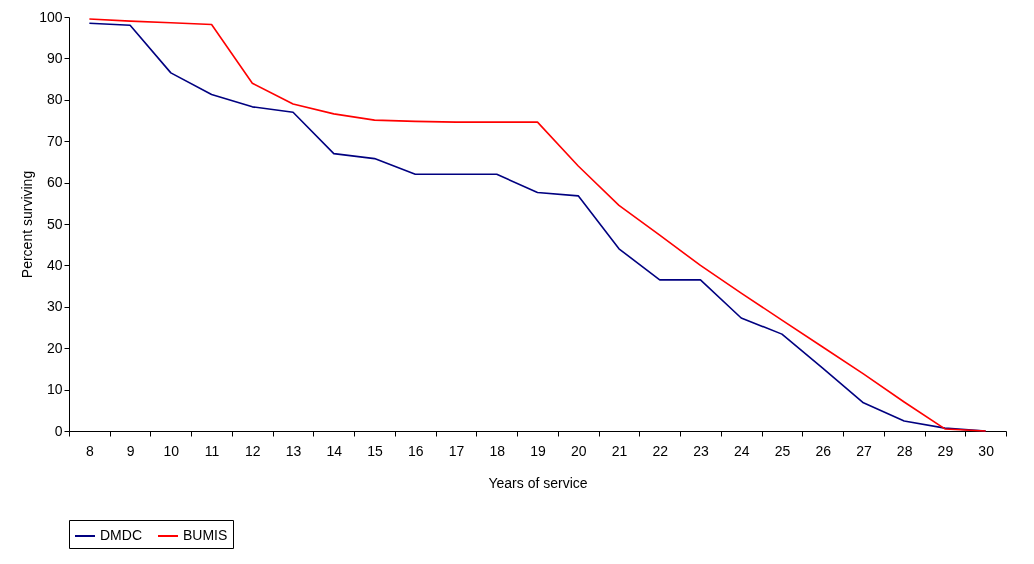 Image resolution: width=1034 pixels, height=564 pixels. What do you see at coordinates (986, 450) in the screenshot?
I see `x-tick-label: 30` at bounding box center [986, 450].